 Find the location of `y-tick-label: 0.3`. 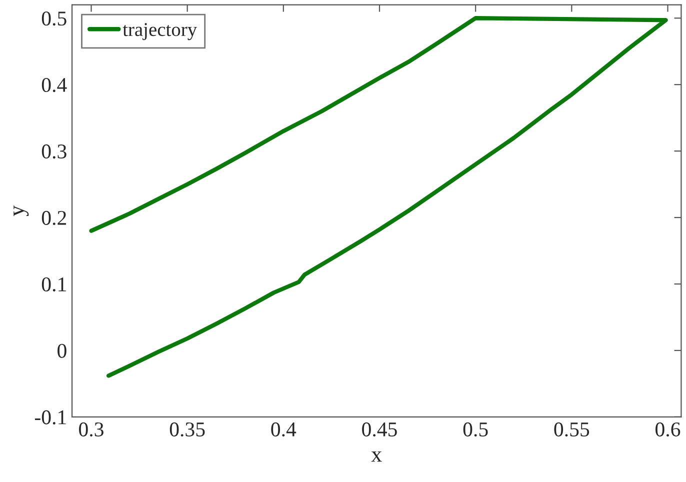

y-tick-label: 0.3 is located at coordinates (54, 151).